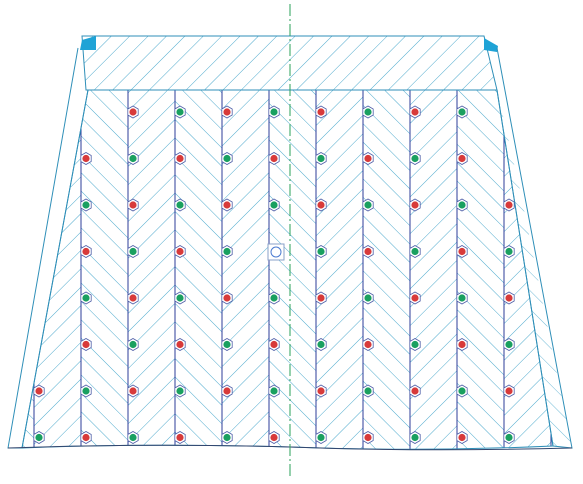 The width and height of the screenshot is (583, 484). What do you see at coordinates (534, 269) in the screenshot?
I see `right-strip-hatch` at bounding box center [534, 269].